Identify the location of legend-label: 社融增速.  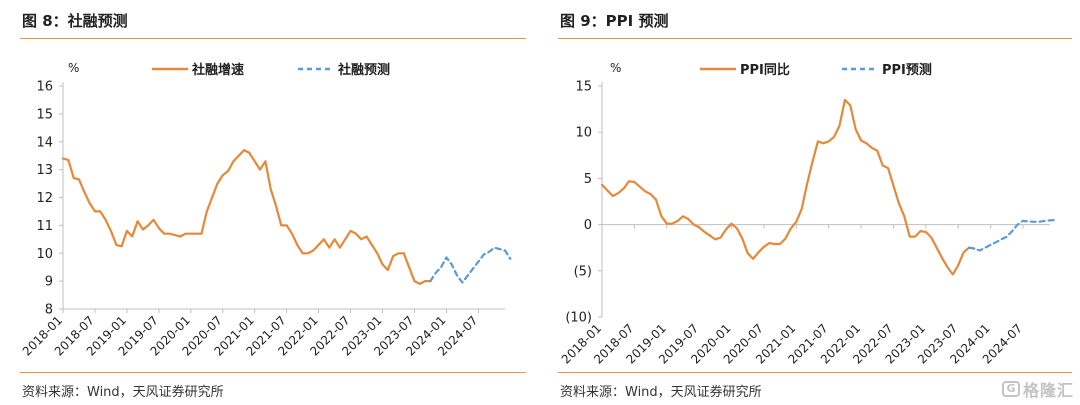
(217, 70).